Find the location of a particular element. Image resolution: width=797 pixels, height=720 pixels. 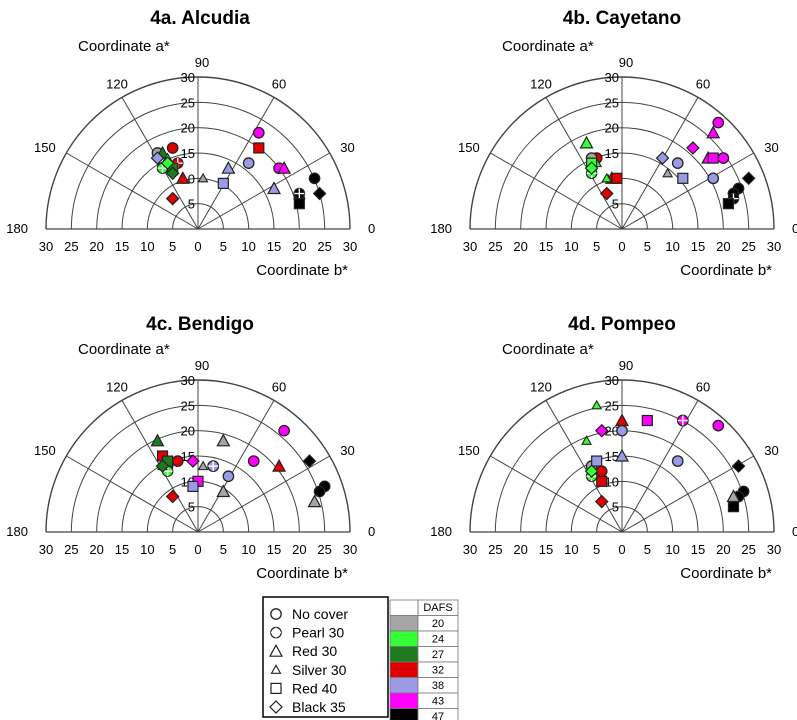

dafs-header: DAFS is located at coordinates (437, 608).